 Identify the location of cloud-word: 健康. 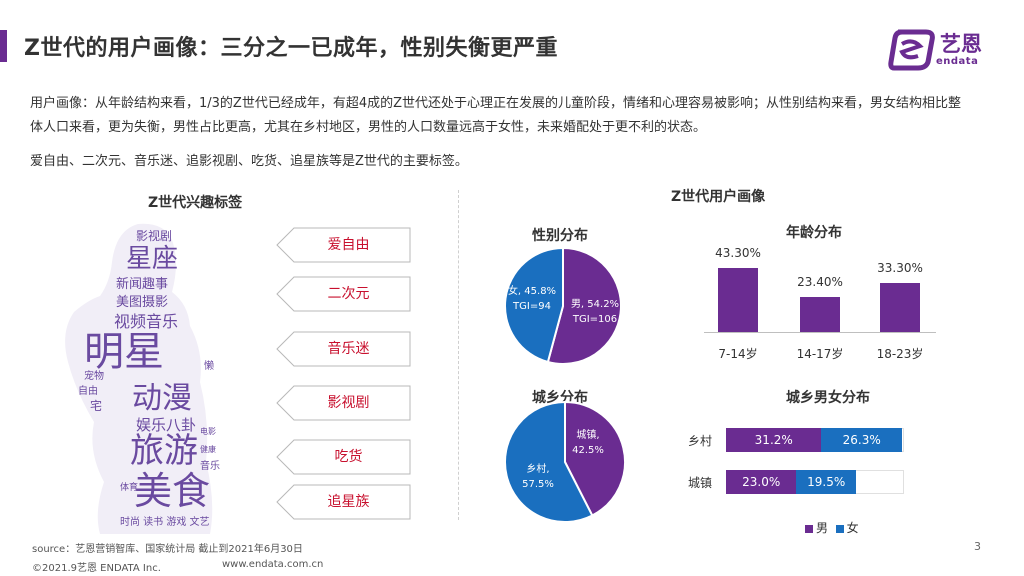
(208, 449).